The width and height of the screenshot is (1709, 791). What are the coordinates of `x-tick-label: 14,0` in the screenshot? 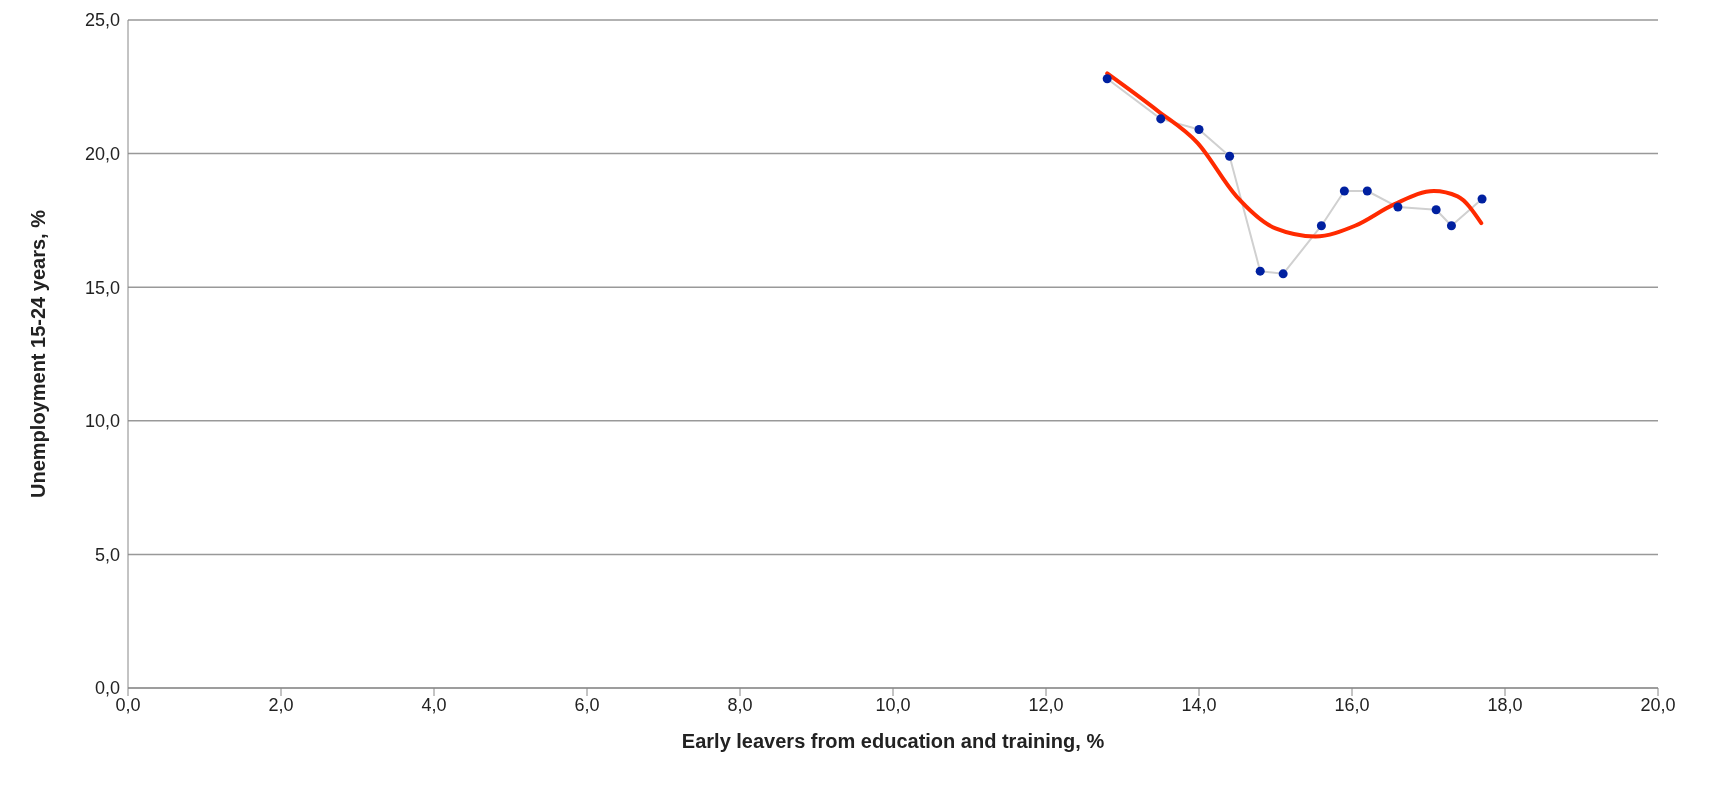 It's located at (1199, 704).